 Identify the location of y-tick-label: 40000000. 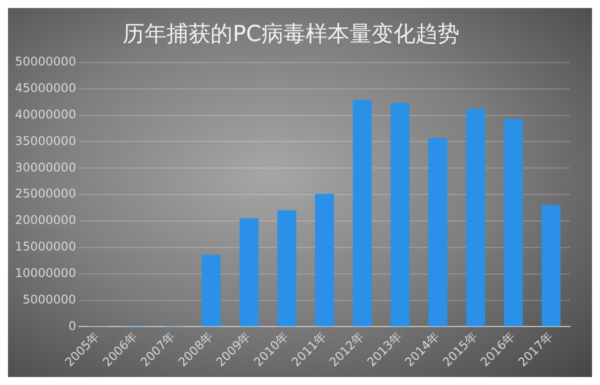
(45, 114).